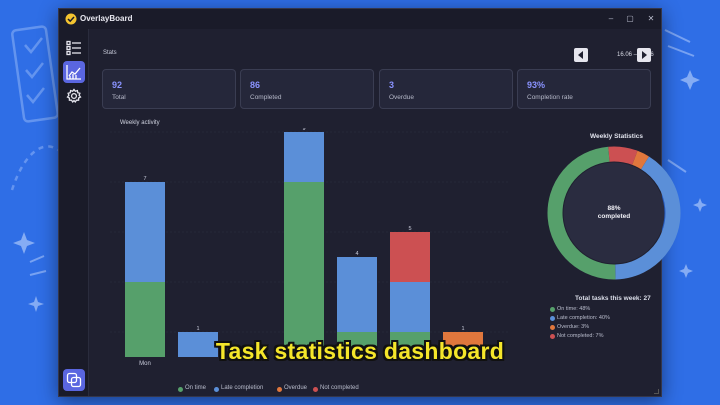 The height and width of the screenshot is (405, 720). Describe the element at coordinates (339, 388) in the screenshot. I see `legend-label: Not completed` at that location.